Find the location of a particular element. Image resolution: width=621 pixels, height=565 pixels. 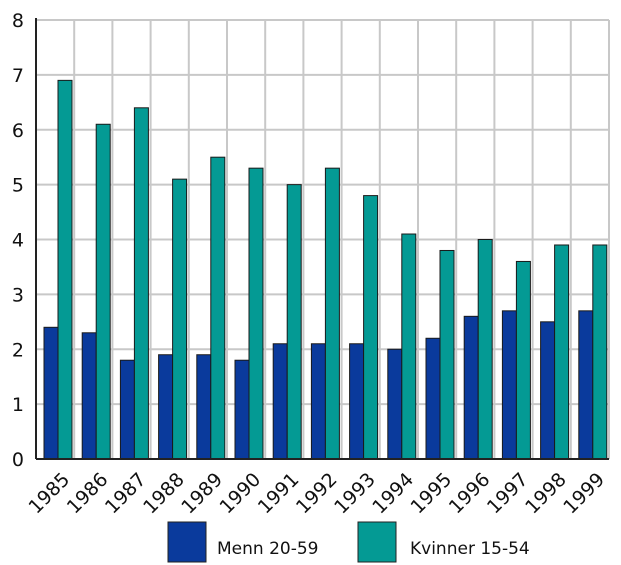

x-tick-label-1990: 1990 is located at coordinates (240, 494).